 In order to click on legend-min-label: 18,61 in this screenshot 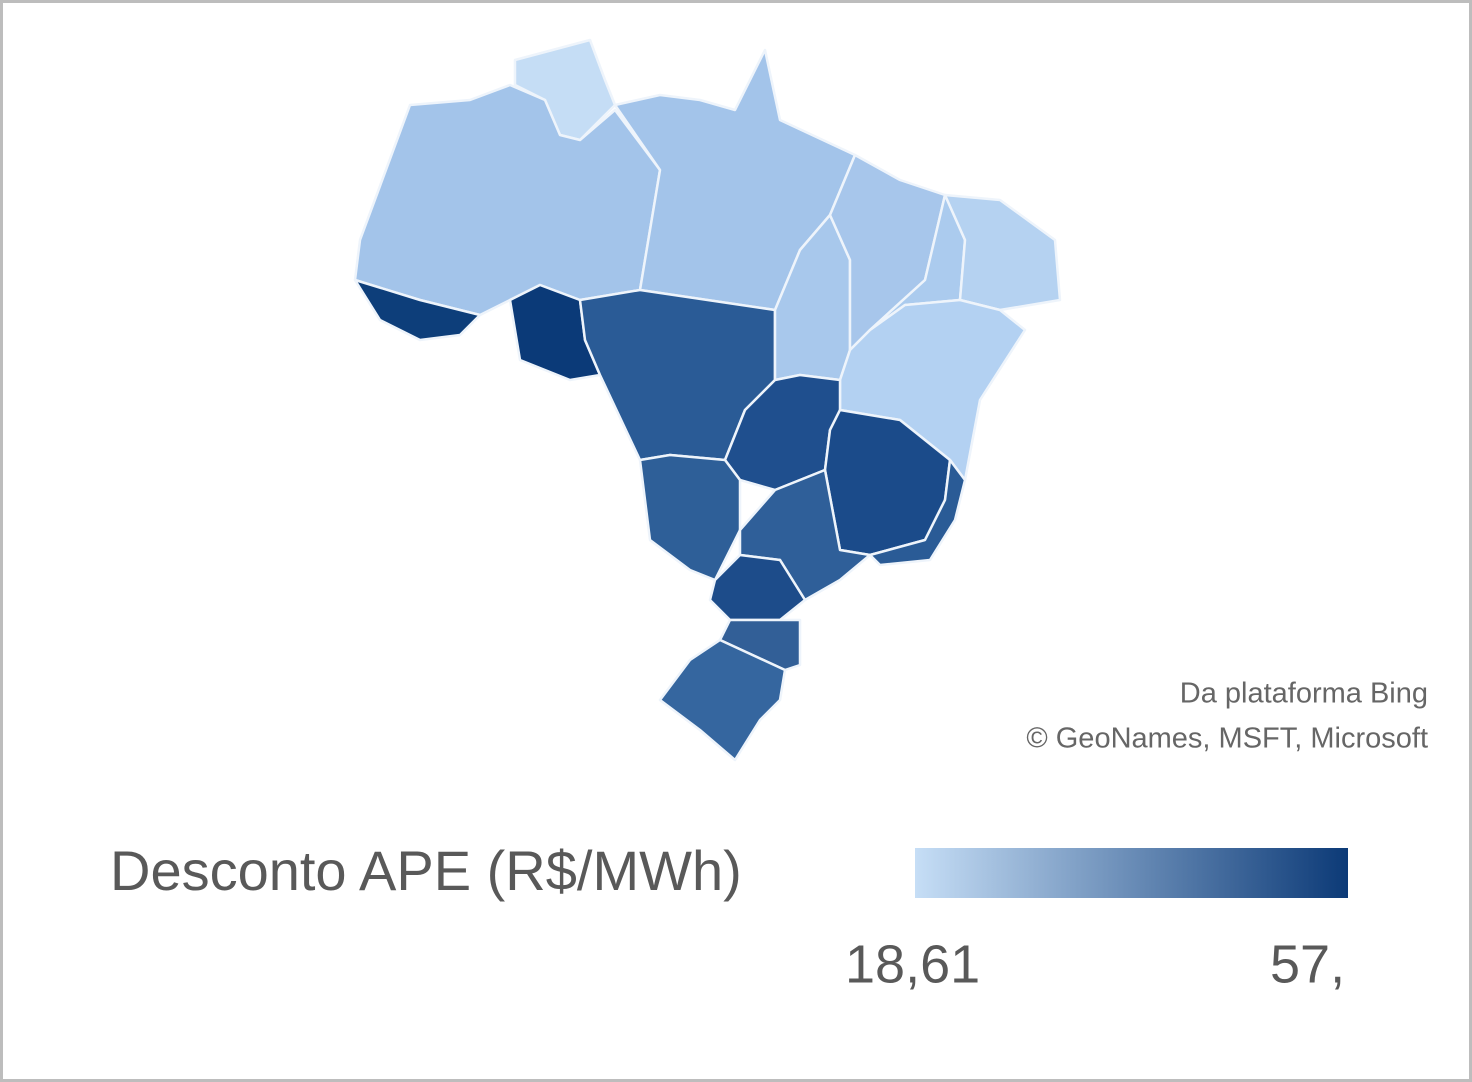, I will do `click(912, 964)`.